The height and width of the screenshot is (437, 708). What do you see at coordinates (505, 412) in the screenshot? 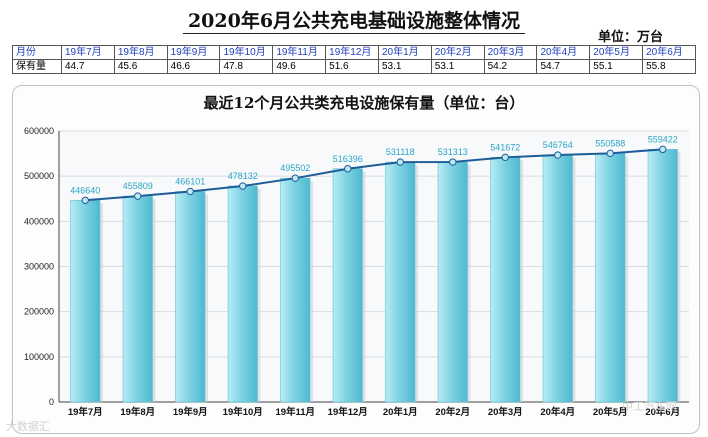
I see `x-tick-label: 20年3月` at bounding box center [505, 412].